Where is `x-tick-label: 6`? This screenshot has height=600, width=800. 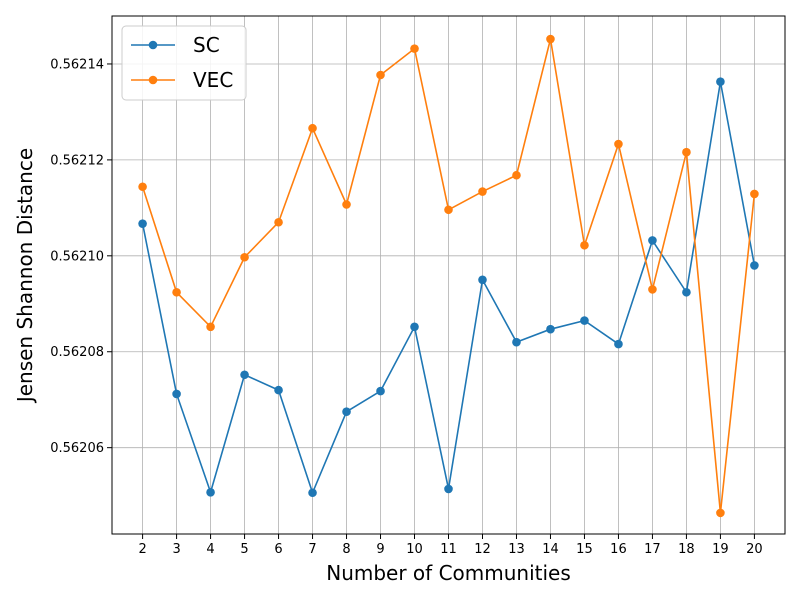 x-tick-label: 6 is located at coordinates (278, 549).